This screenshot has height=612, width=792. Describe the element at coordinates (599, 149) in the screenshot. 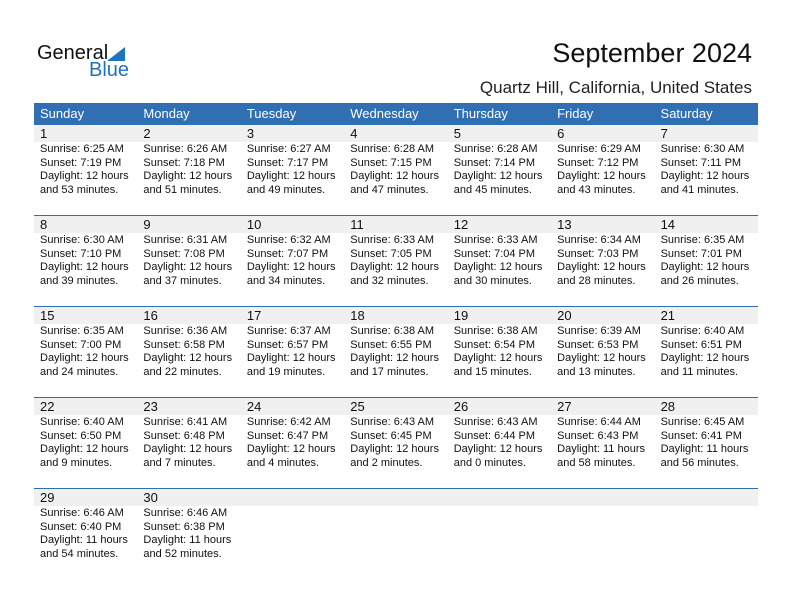

I see `sunrise-text: Sunrise: 6:29 AM` at that location.